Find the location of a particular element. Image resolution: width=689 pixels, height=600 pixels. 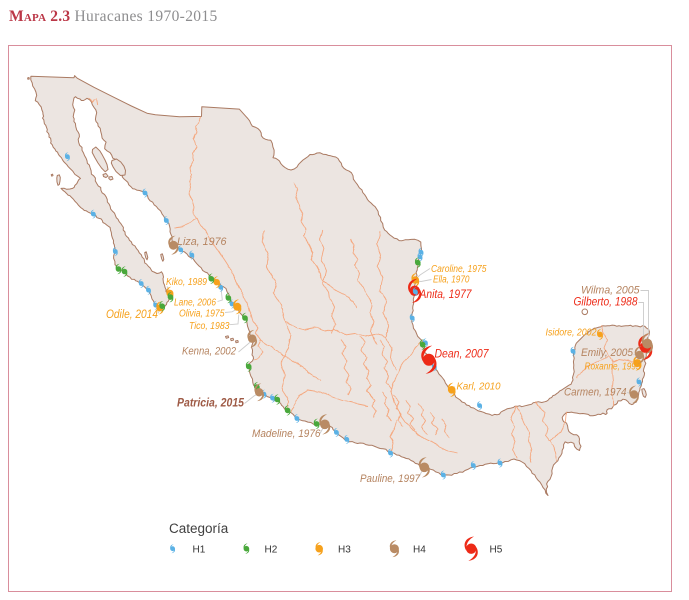

svg-text: Anita, 1977 is located at coordinates (445, 295).